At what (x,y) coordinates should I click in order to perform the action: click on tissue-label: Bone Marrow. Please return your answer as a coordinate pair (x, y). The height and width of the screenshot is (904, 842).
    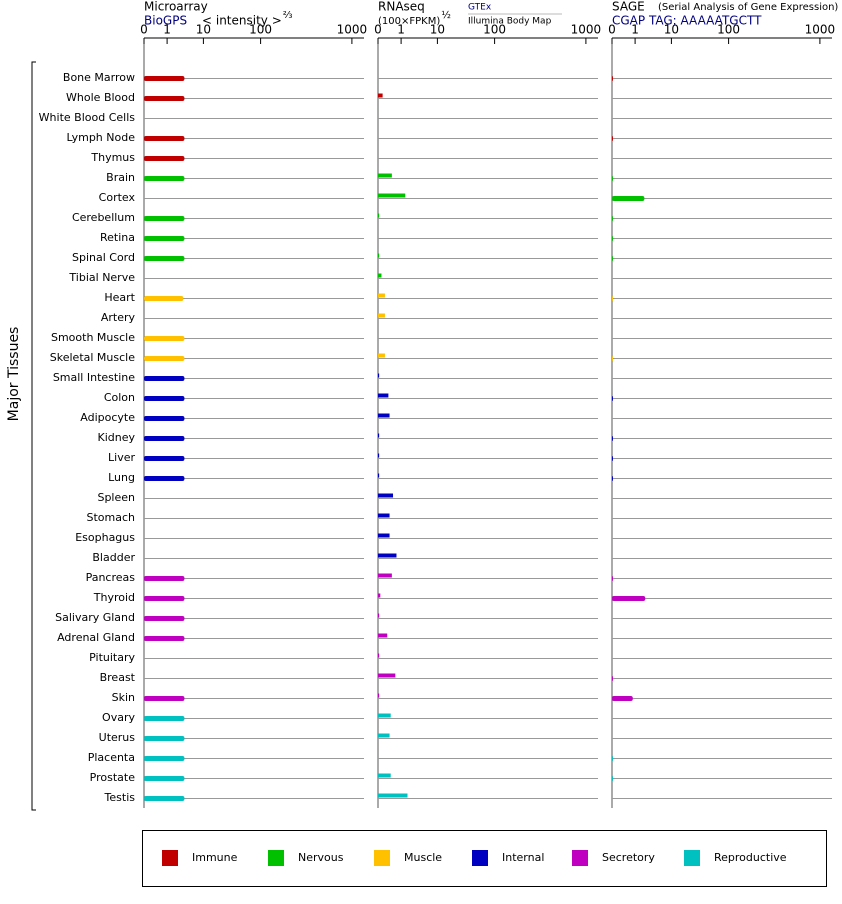
    Looking at the image, I should click on (99, 77).